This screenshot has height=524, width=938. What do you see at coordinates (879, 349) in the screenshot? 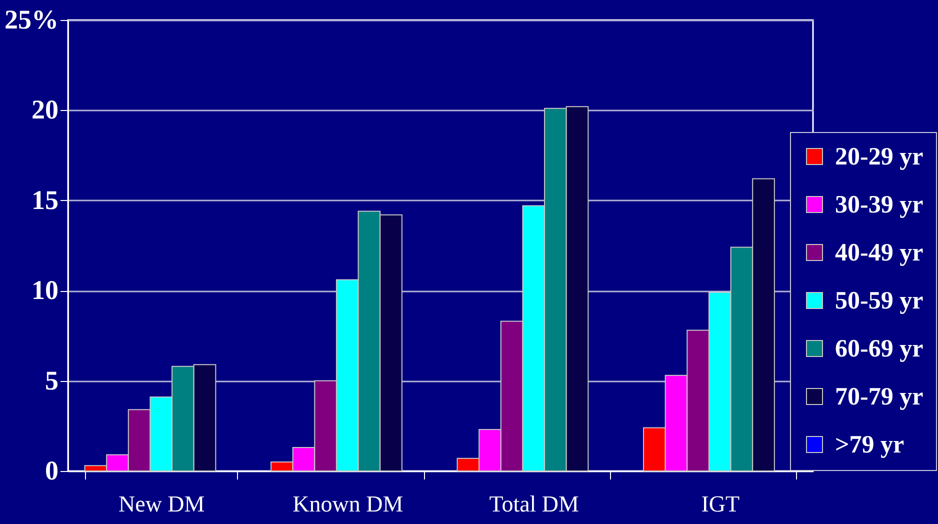
I see `legend-label: 60-69 yr` at bounding box center [879, 349].